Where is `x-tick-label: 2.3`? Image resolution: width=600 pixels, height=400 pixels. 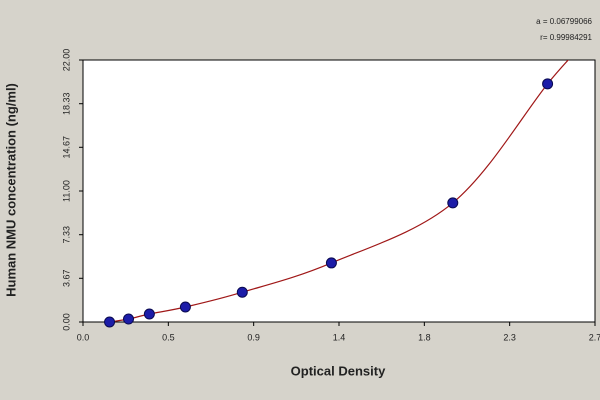 x-tick-label: 2.3 is located at coordinates (509, 337).